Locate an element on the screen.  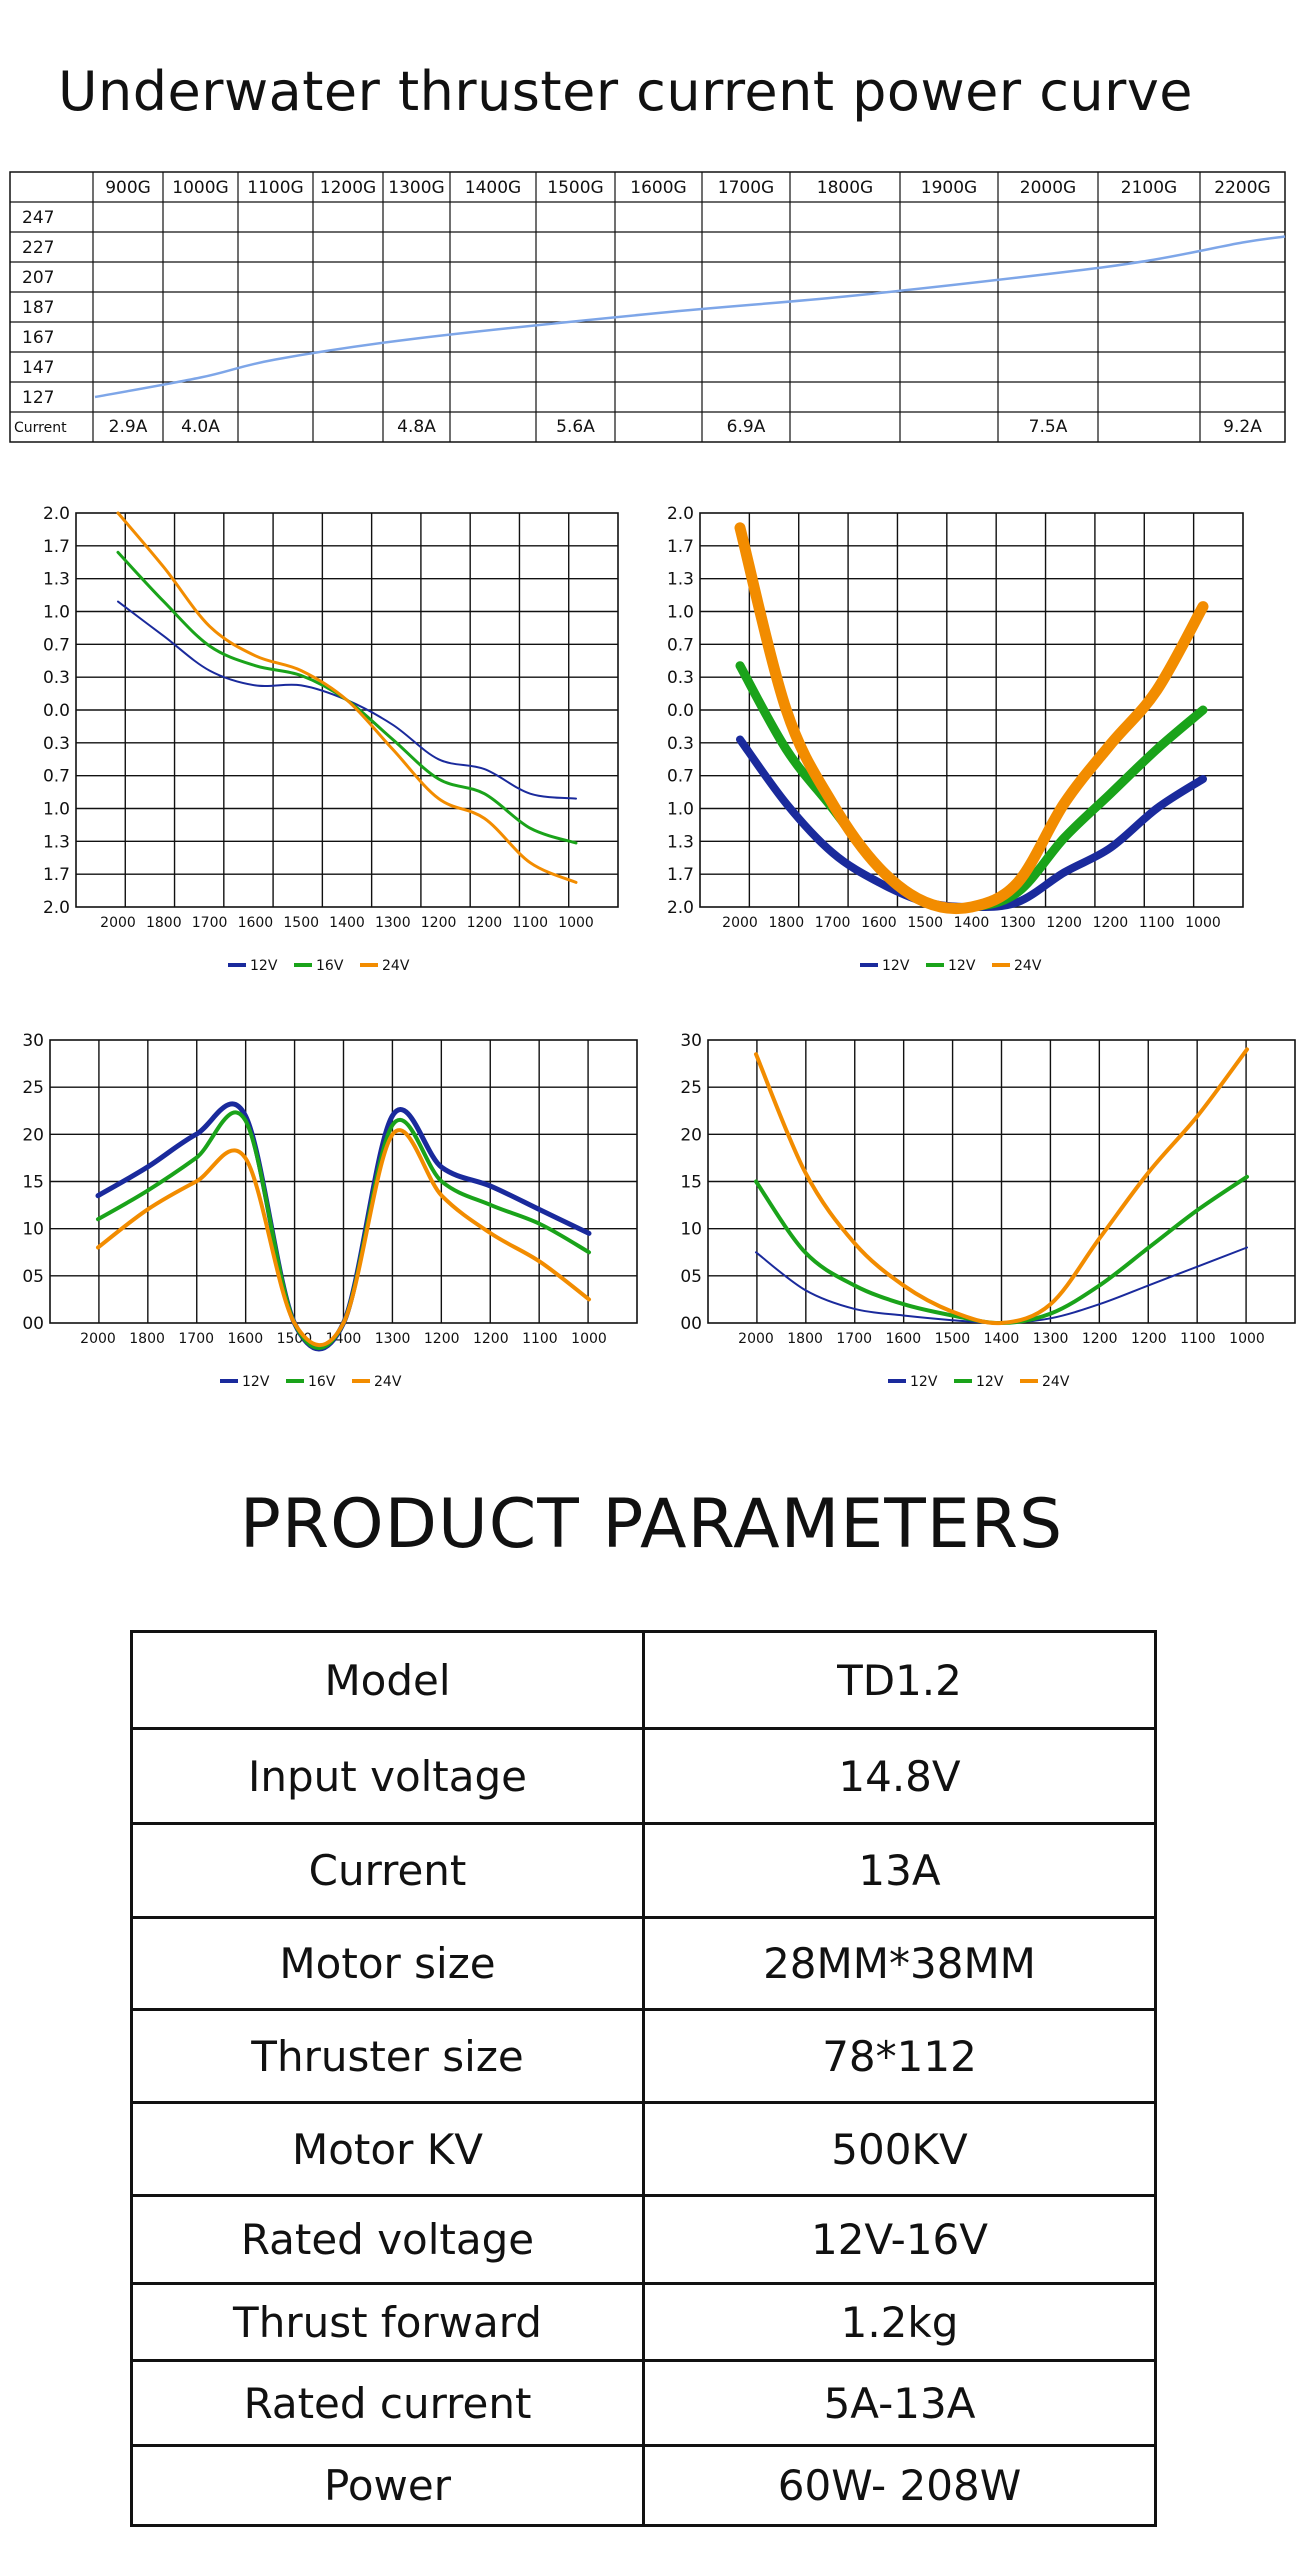
table-row: Rated current 5A-13A is located at coordinates (643, 2403).